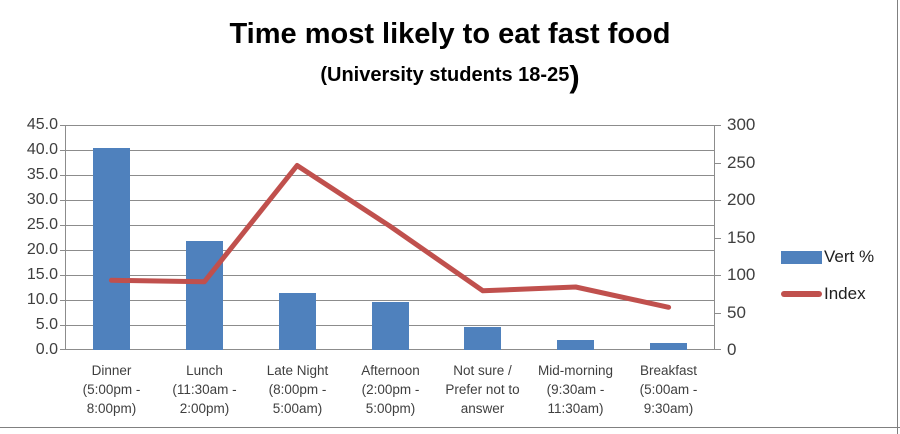 Image resolution: width=900 pixels, height=434 pixels. What do you see at coordinates (111, 408) in the screenshot?
I see `category-label-line: 8:00pm)` at bounding box center [111, 408].